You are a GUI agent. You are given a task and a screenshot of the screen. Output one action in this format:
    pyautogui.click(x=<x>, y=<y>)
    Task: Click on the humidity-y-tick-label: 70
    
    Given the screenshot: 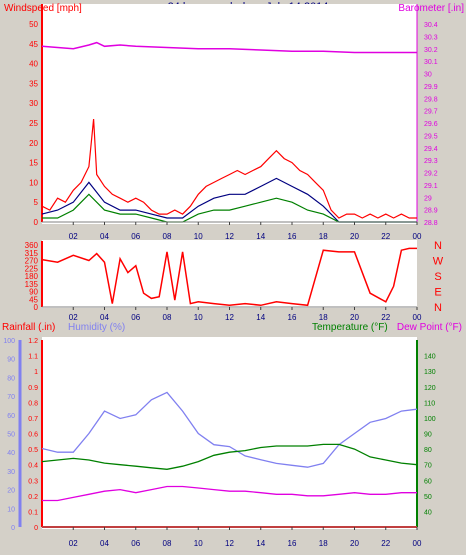 What is the action you would take?
    pyautogui.click(x=11, y=397)
    